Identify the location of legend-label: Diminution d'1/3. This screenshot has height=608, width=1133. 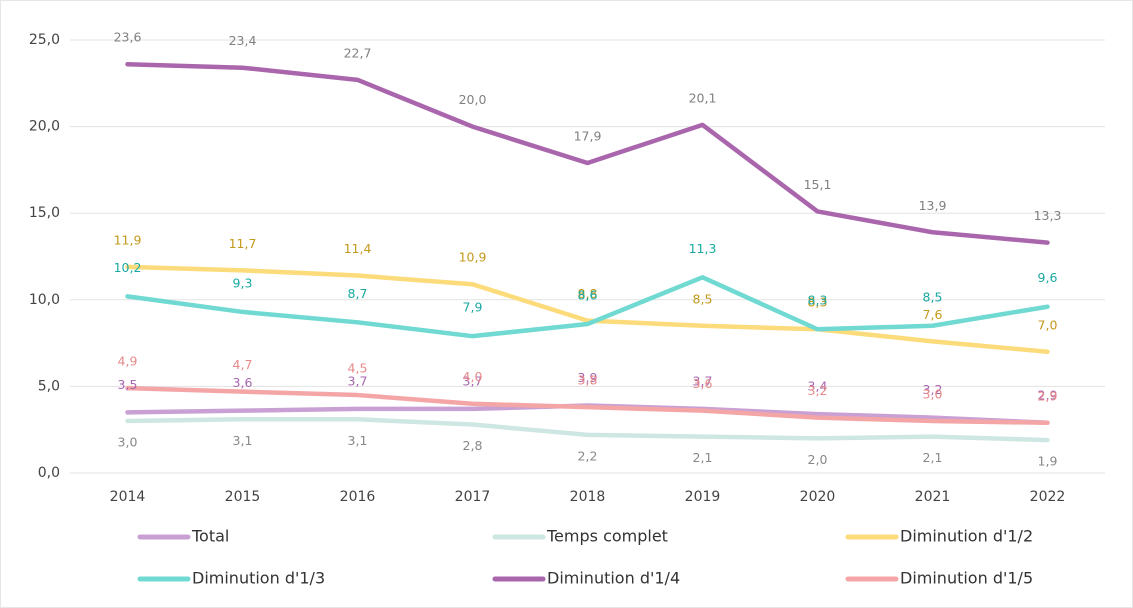
(258, 578).